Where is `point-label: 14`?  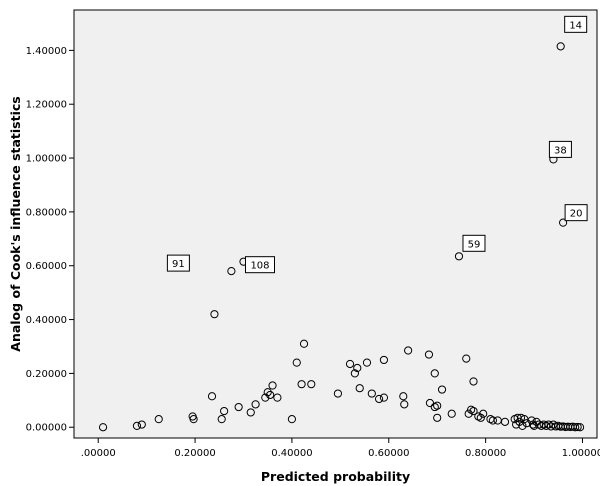
point-label: 14 is located at coordinates (576, 24).